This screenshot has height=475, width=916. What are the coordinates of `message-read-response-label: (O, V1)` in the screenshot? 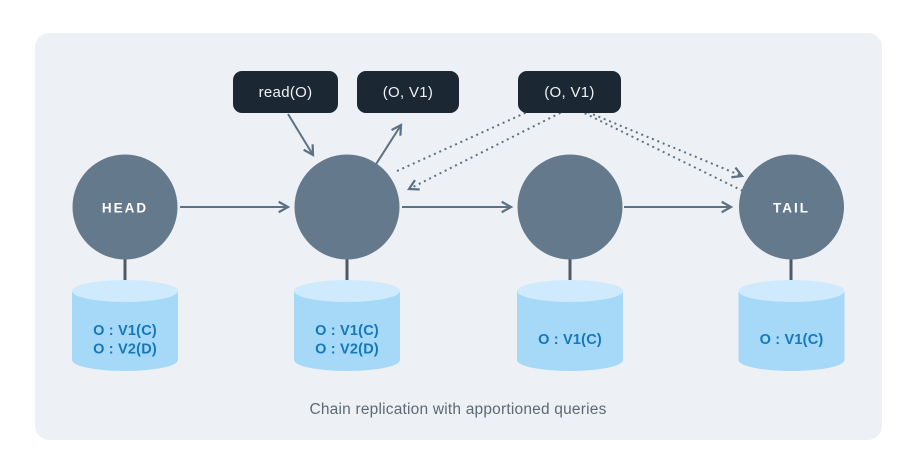 It's located at (408, 92).